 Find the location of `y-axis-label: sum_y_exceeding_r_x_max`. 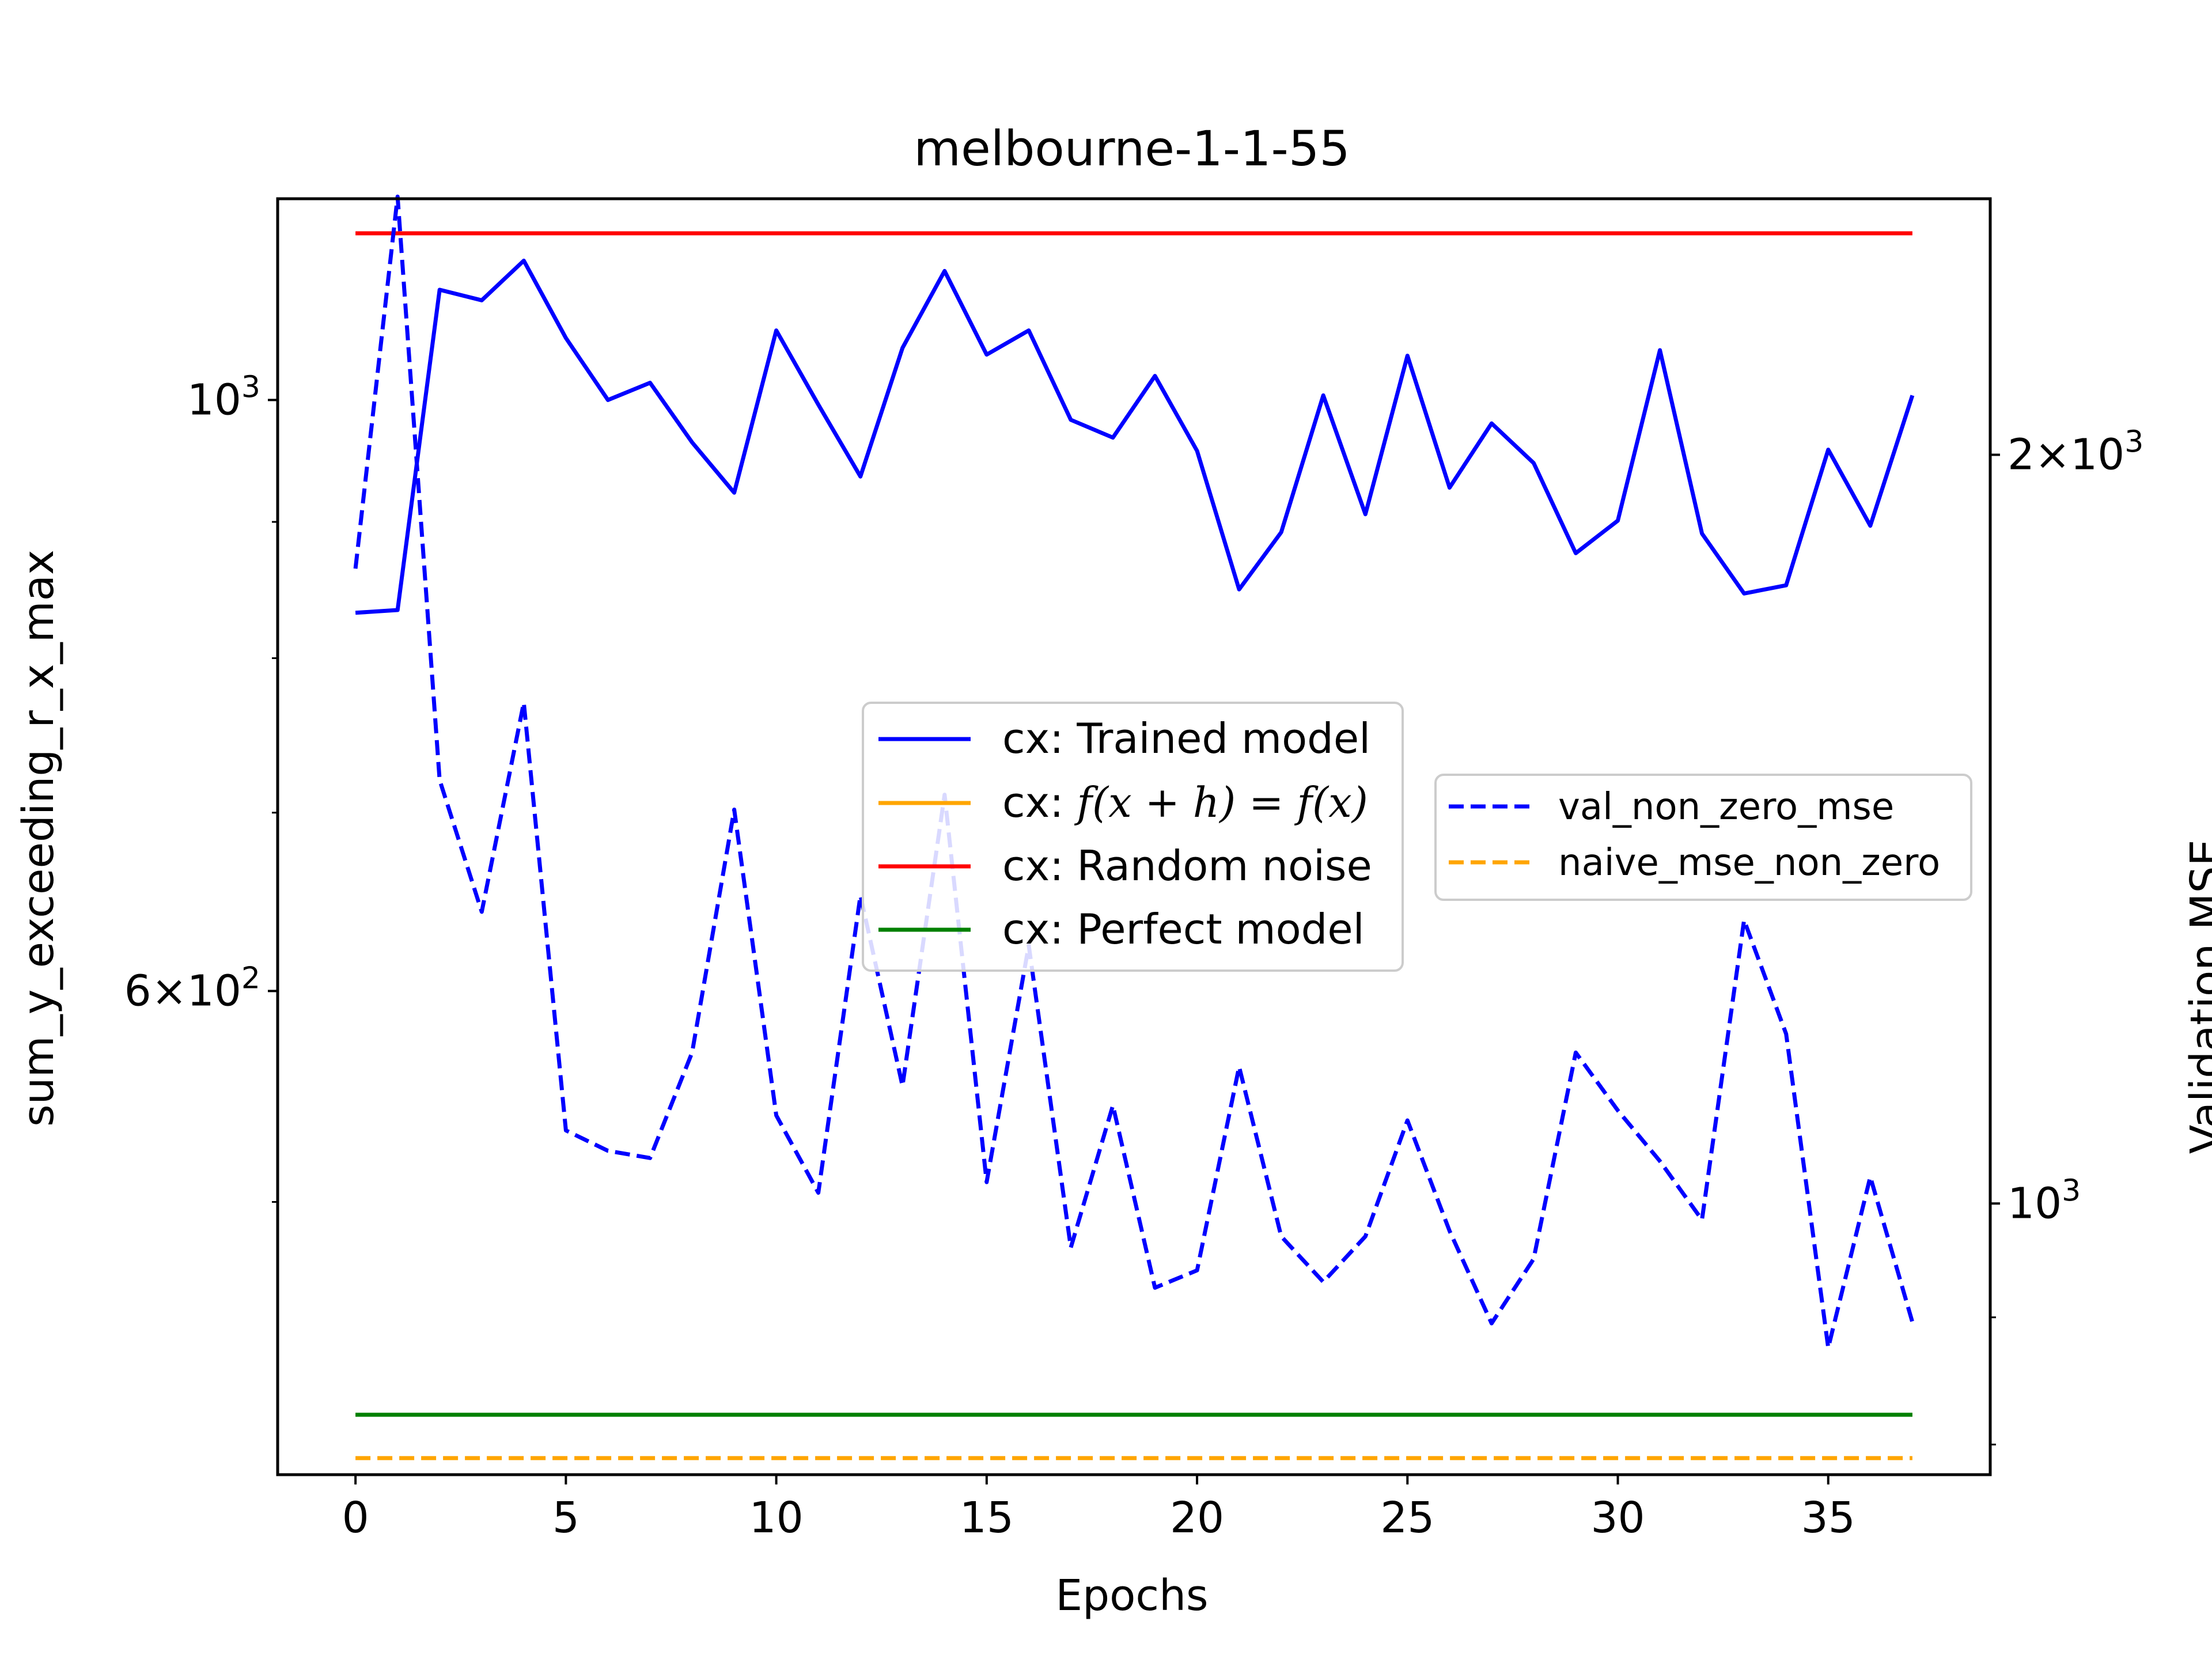

y-axis-label: sum_y_exceeding_r_x_max is located at coordinates (38, 838).